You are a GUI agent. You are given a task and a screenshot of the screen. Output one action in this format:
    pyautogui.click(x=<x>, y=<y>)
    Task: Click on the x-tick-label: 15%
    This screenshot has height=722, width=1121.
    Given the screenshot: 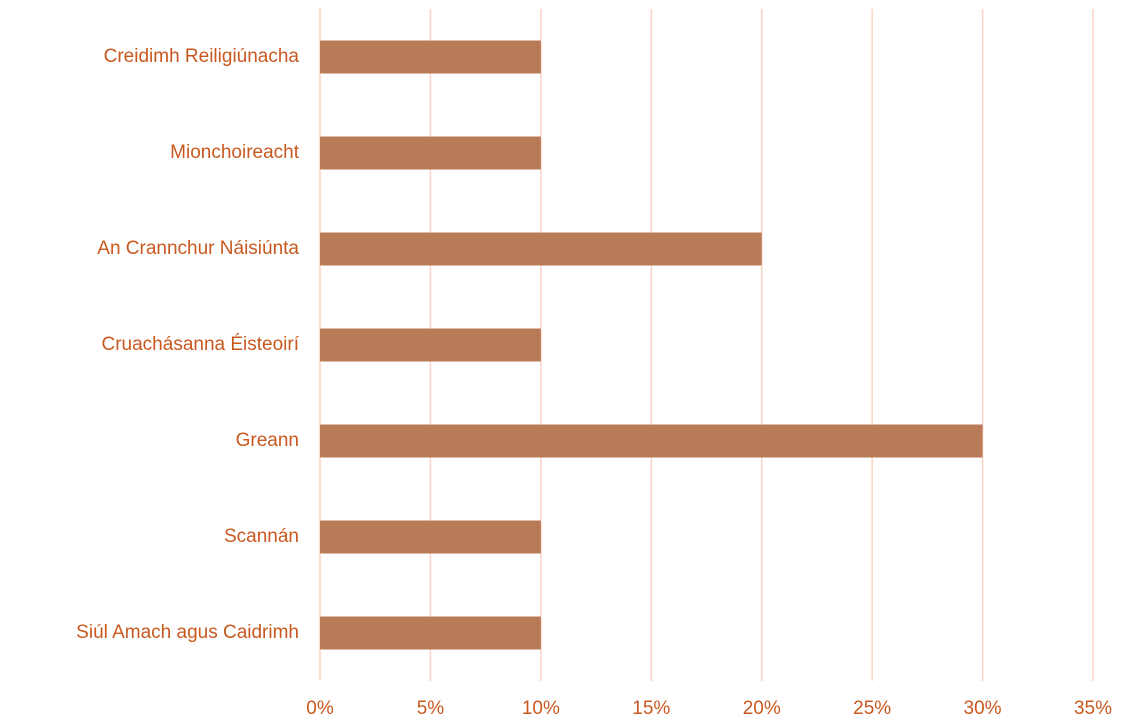 What is the action you would take?
    pyautogui.click(x=651, y=708)
    